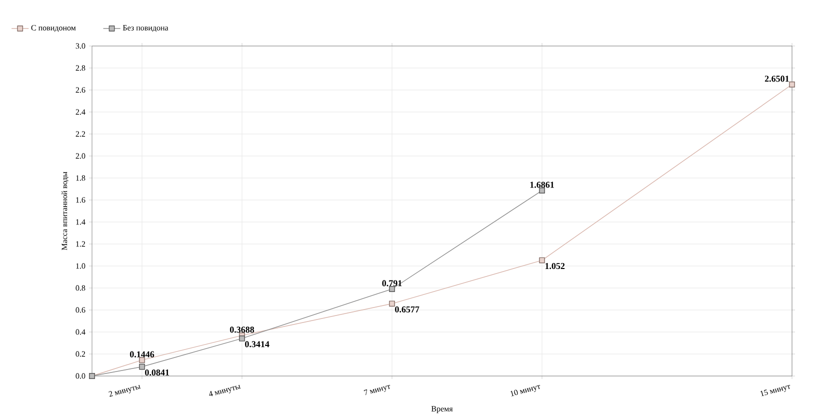 This screenshot has width=837, height=416. What do you see at coordinates (124, 390) in the screenshot?
I see `x-tick-label: 2 минуты` at bounding box center [124, 390].